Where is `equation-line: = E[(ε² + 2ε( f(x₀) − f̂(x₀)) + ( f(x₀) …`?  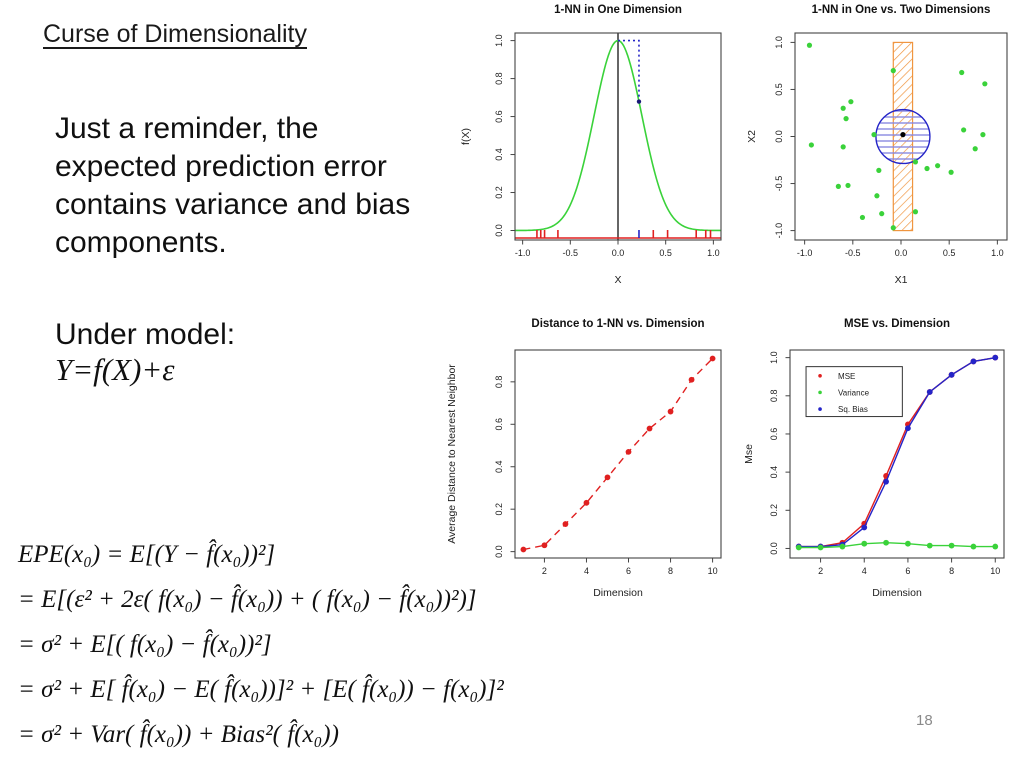
equation-line: = E[(ε² + 2ε( f(x₀) − f̂(x₀)) + ( f(x₀) … is located at coordinates (247, 599).